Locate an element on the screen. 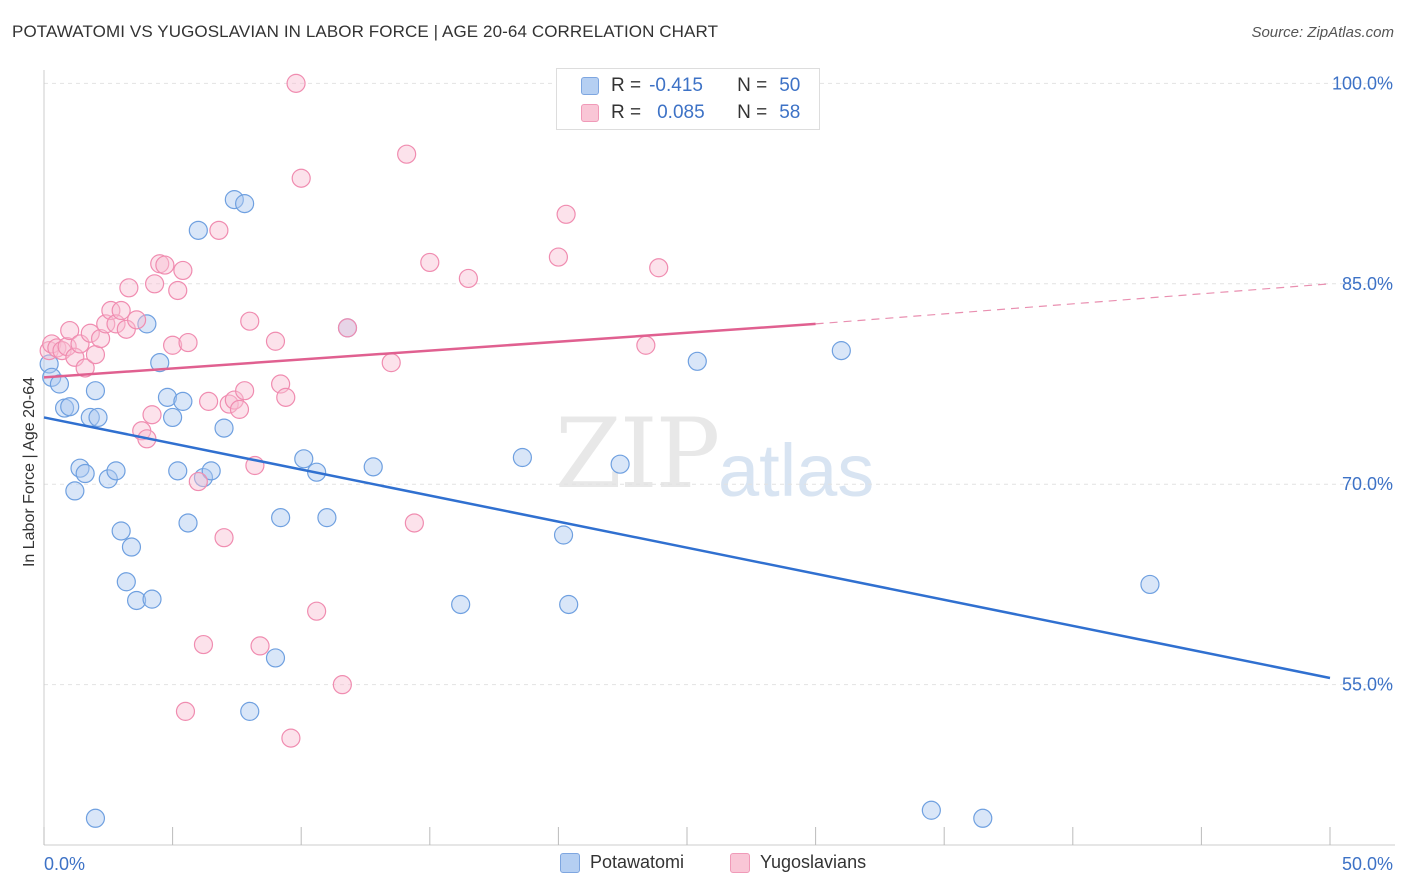 The height and width of the screenshot is (892, 1406). legend-n-label: N = is located at coordinates (752, 112).